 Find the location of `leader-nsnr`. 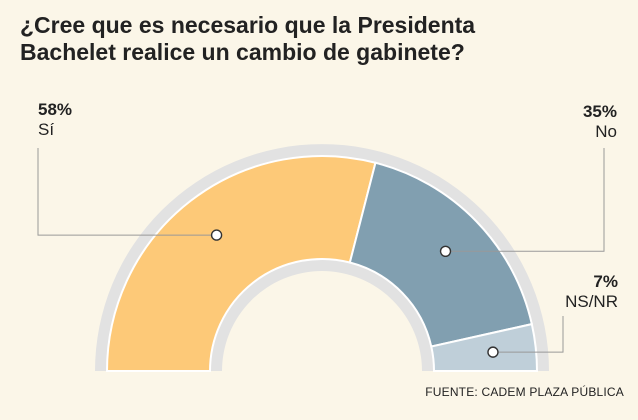

leader-nsnr is located at coordinates (528, 334).